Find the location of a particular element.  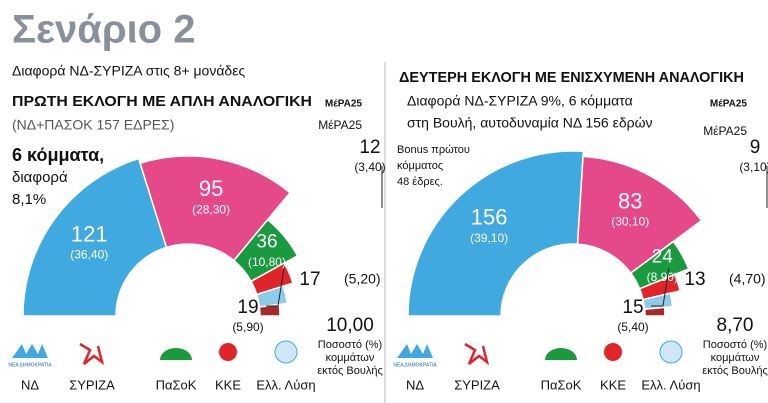

seat-label: 36 is located at coordinates (266, 242).